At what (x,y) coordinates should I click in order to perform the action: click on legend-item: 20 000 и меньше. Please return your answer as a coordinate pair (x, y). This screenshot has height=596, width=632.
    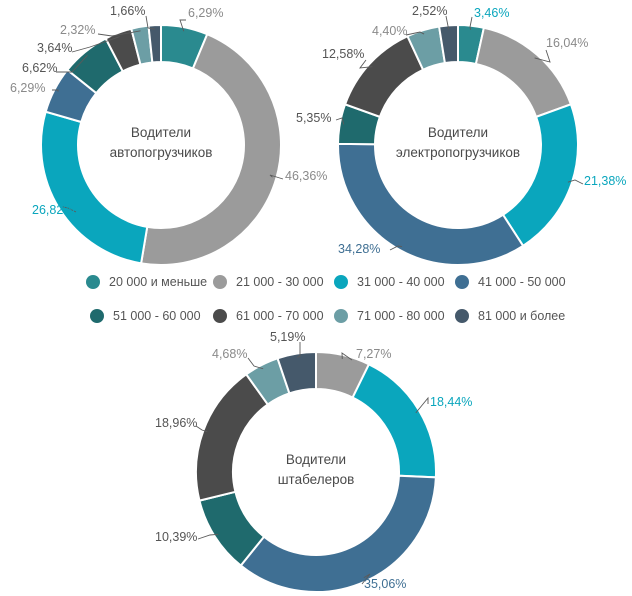
    Looking at the image, I should click on (146, 282).